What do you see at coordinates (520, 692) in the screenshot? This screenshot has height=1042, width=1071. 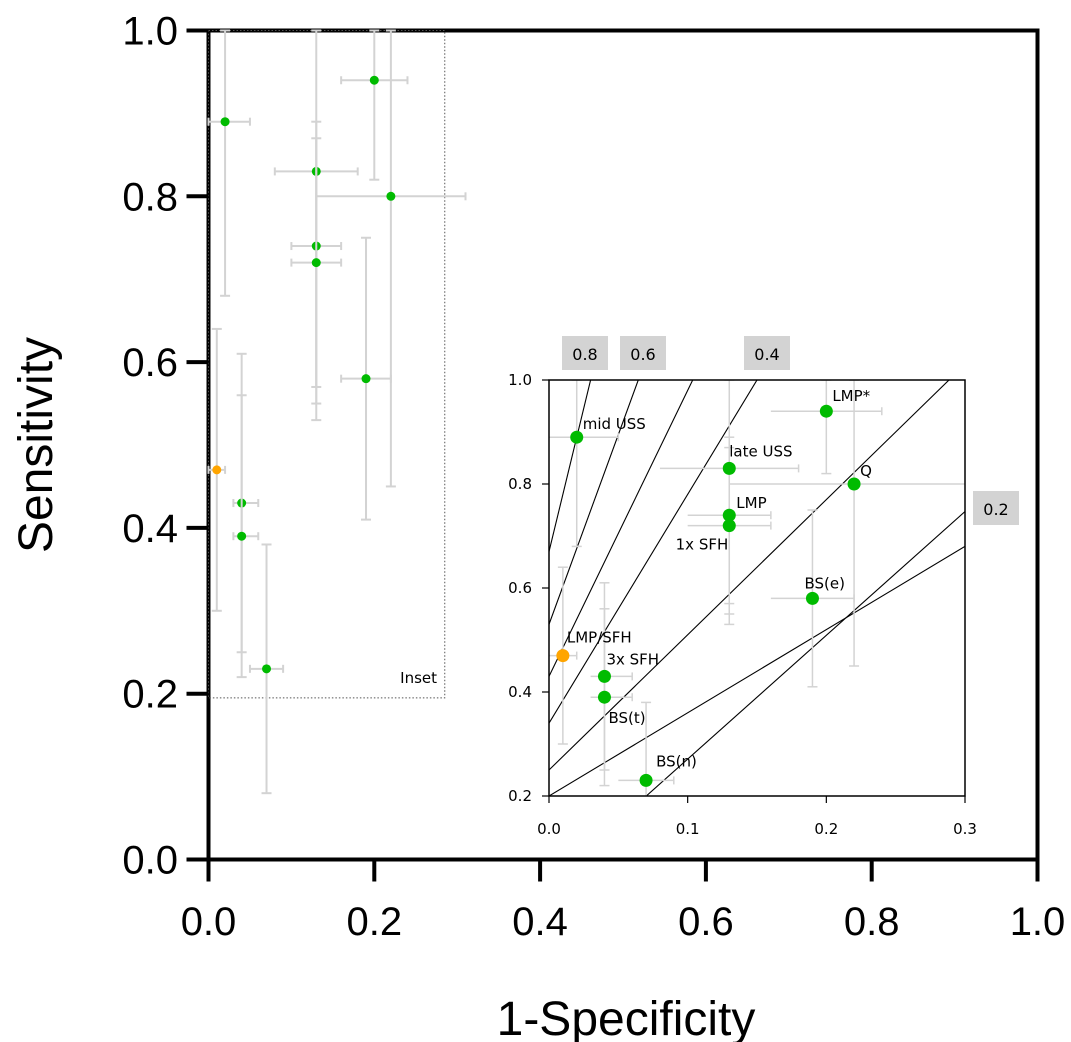 I see `inset-y-tick-label: 0.4` at bounding box center [520, 692].